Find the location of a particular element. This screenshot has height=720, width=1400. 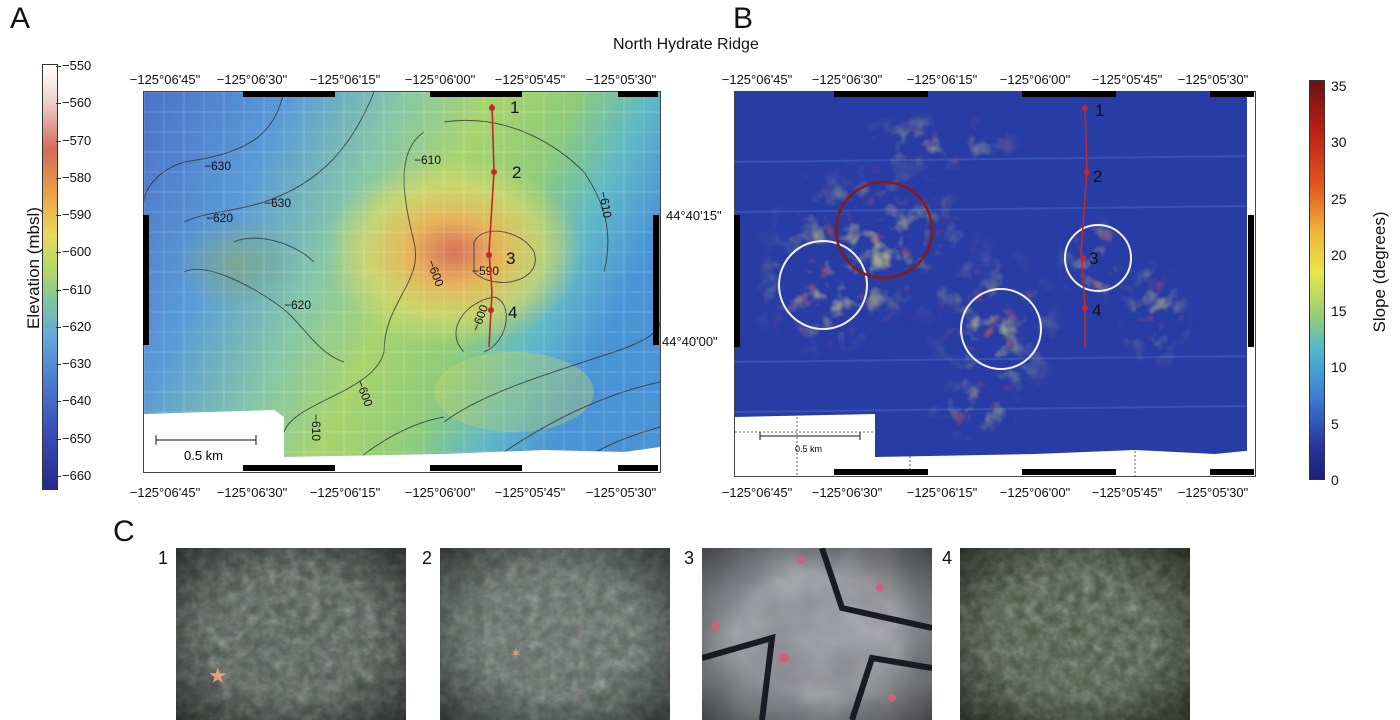

panel-a-top-lon-label: −125°06'30" is located at coordinates (252, 79).